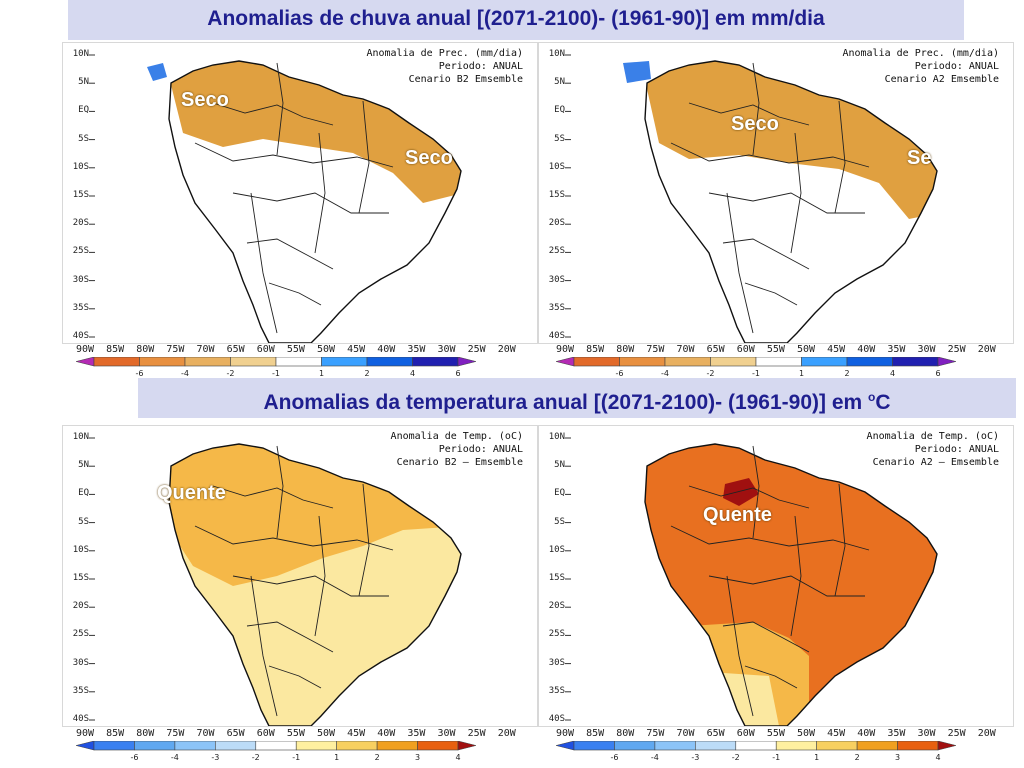 This screenshot has width=1024, height=768. I want to click on dry-label-northeast: Se, so click(919, 158).